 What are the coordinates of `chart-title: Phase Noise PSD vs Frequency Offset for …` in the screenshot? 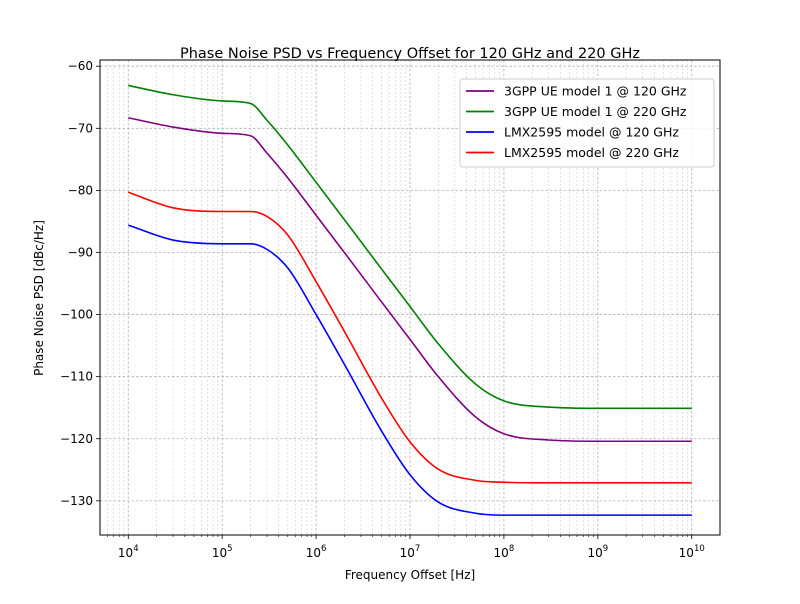 It's located at (410, 54).